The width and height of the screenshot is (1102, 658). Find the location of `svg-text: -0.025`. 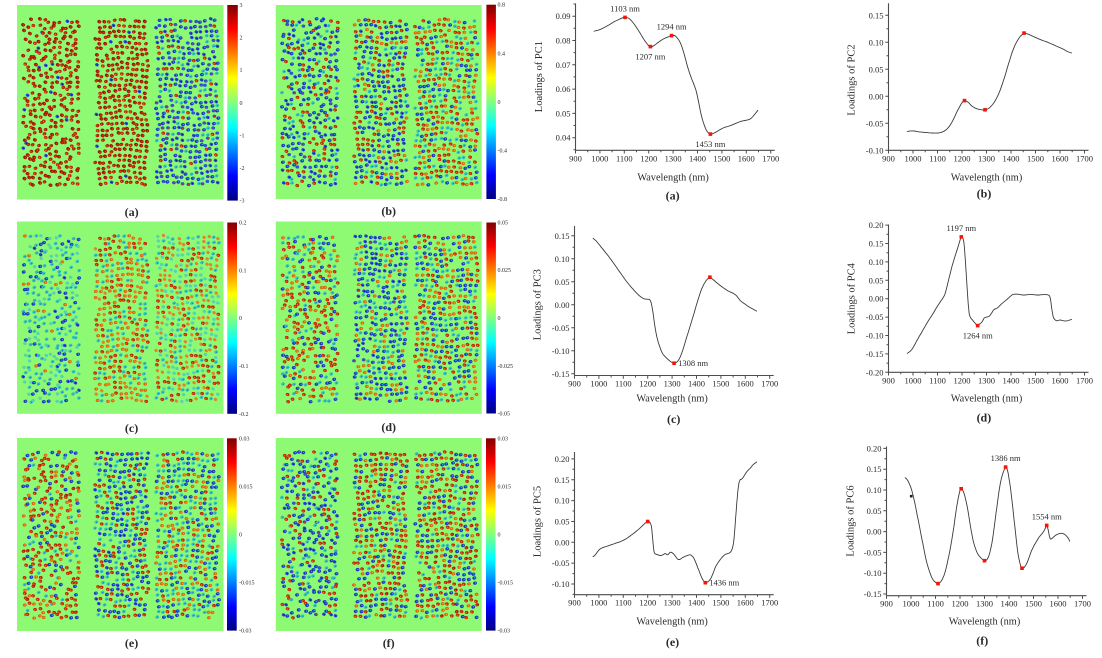

svg-text: -0.025 is located at coordinates (506, 367).